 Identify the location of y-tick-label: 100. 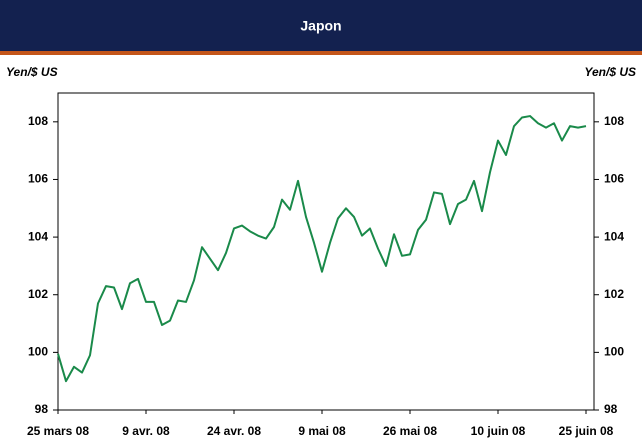
(38, 352).